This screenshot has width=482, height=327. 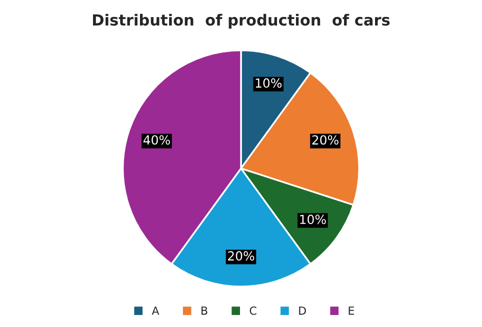 What do you see at coordinates (351, 310) in the screenshot?
I see `legend-label: E` at bounding box center [351, 310].